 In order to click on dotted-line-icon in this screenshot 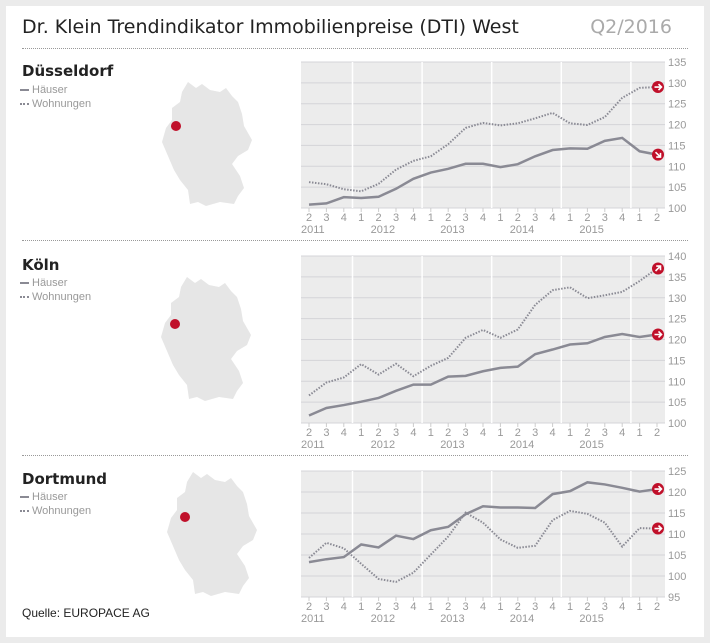, I will do `click(24, 297)`.